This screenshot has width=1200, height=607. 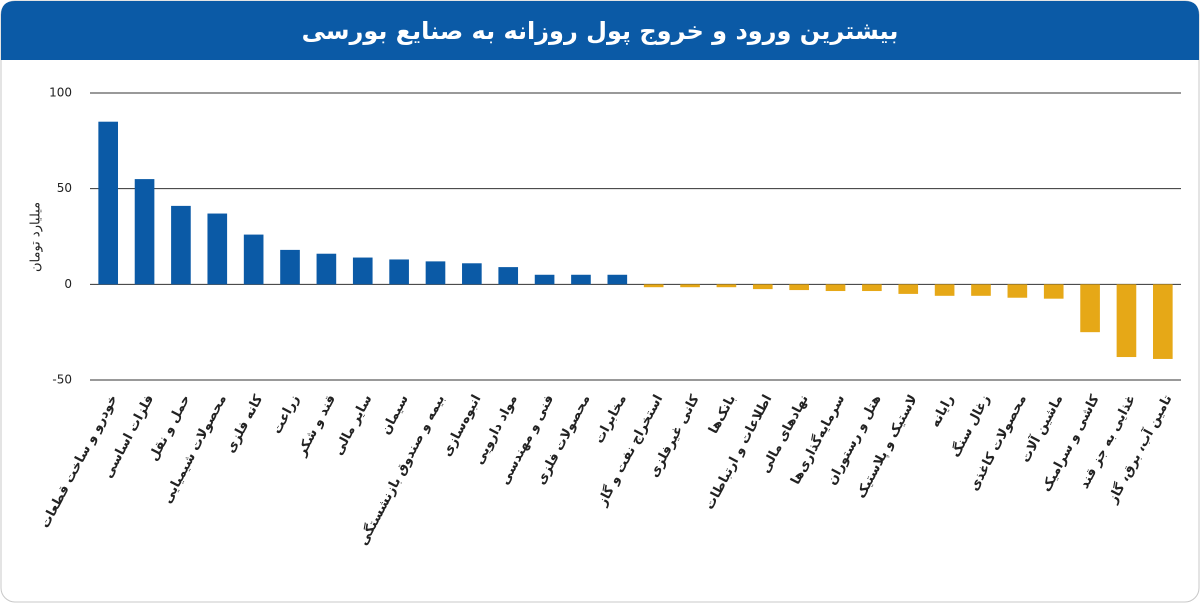 What do you see at coordinates (60, 93) in the screenshot?
I see `y-tick-label: 100` at bounding box center [60, 93].